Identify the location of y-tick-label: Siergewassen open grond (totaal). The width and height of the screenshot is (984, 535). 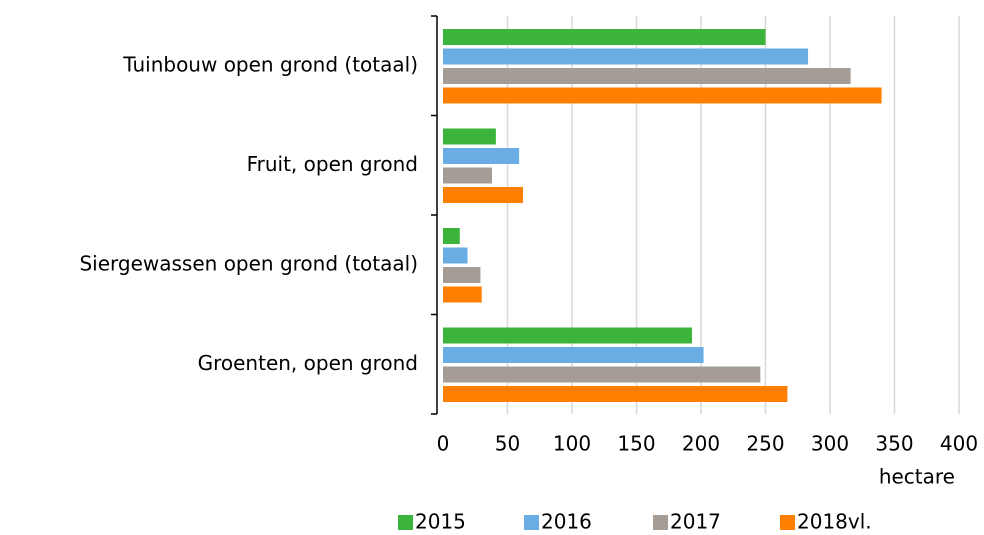
(248, 263).